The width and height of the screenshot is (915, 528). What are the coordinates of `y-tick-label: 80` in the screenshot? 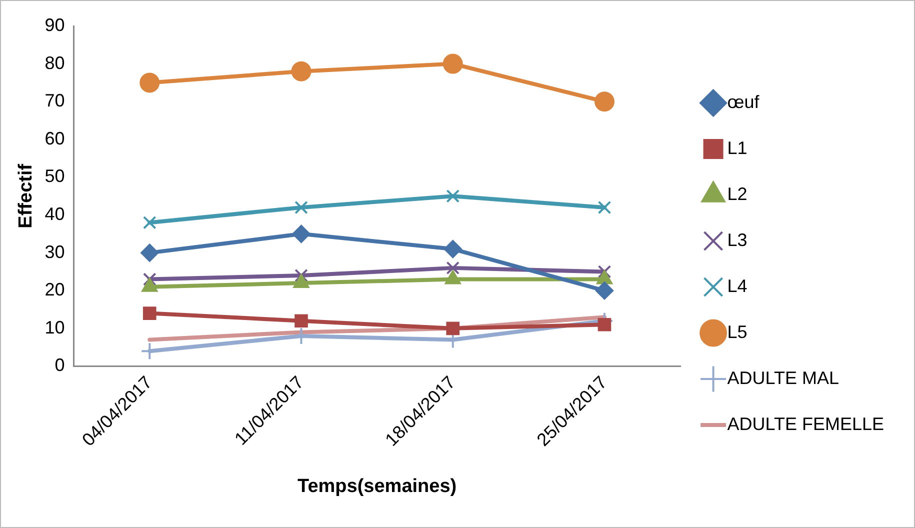 It's located at (54, 62).